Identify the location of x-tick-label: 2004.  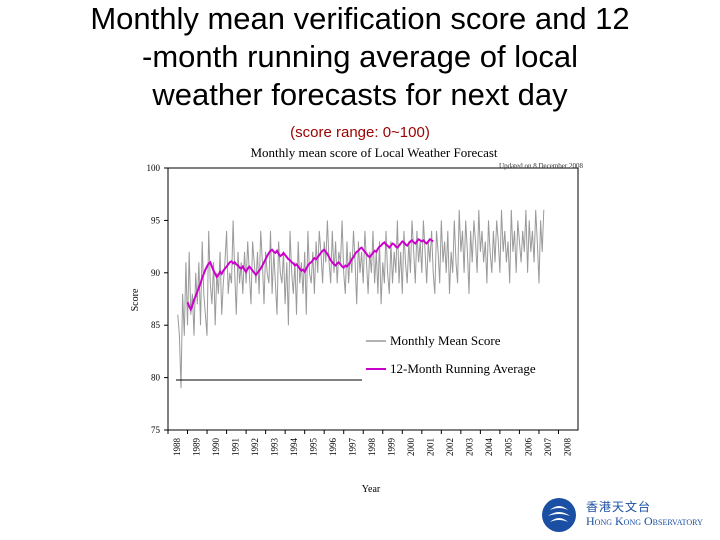
(489, 447).